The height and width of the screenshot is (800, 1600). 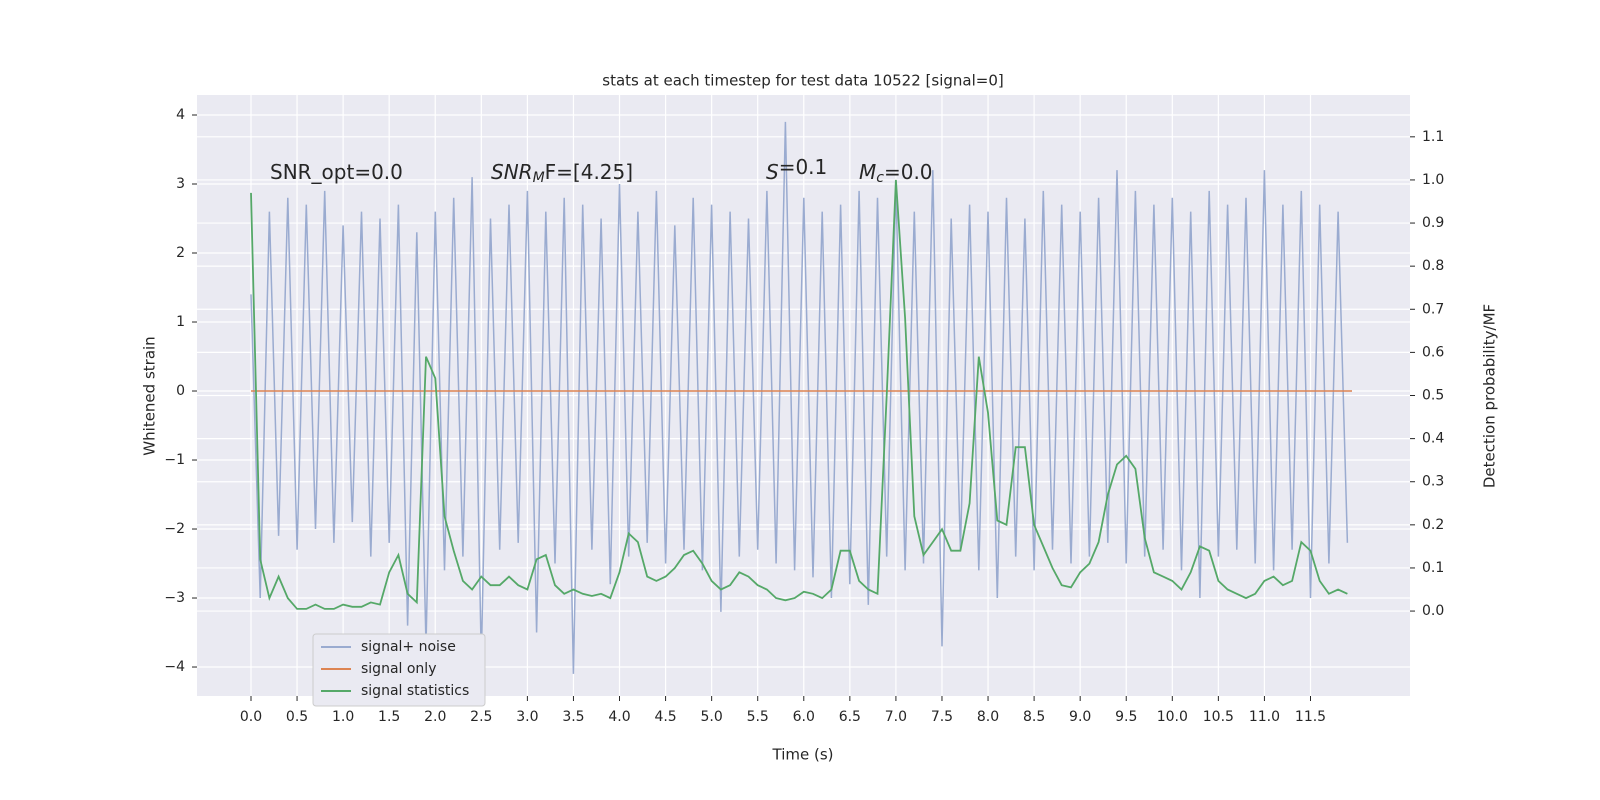 I want to click on annotation: SNRMF=[4.25], so click(x=562, y=173).